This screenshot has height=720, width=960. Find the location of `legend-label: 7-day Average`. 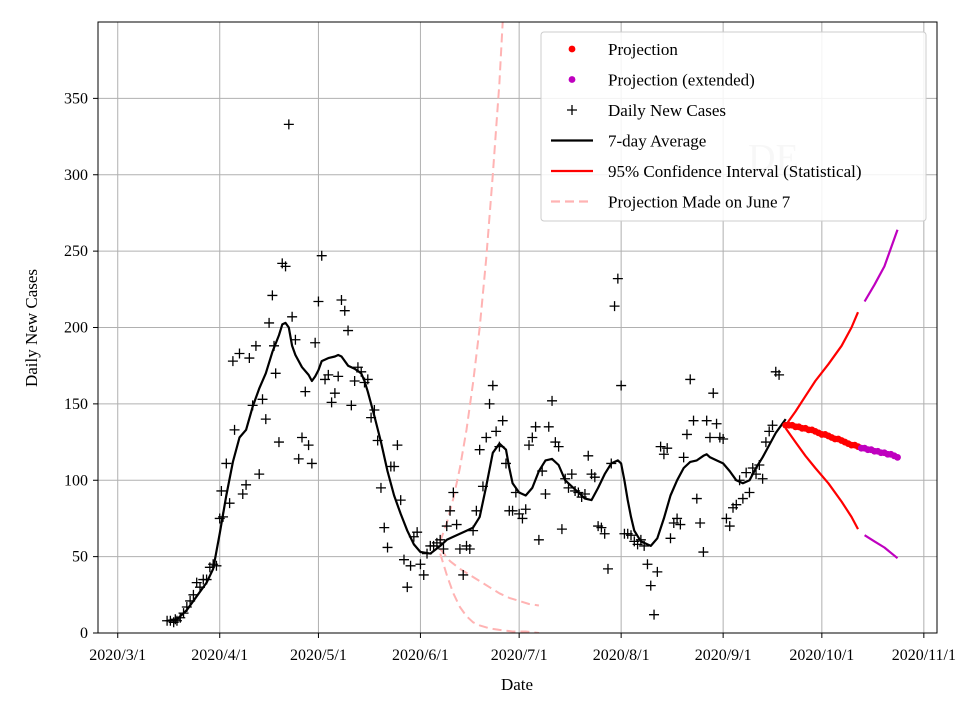

legend-label: 7-day Average is located at coordinates (657, 141).